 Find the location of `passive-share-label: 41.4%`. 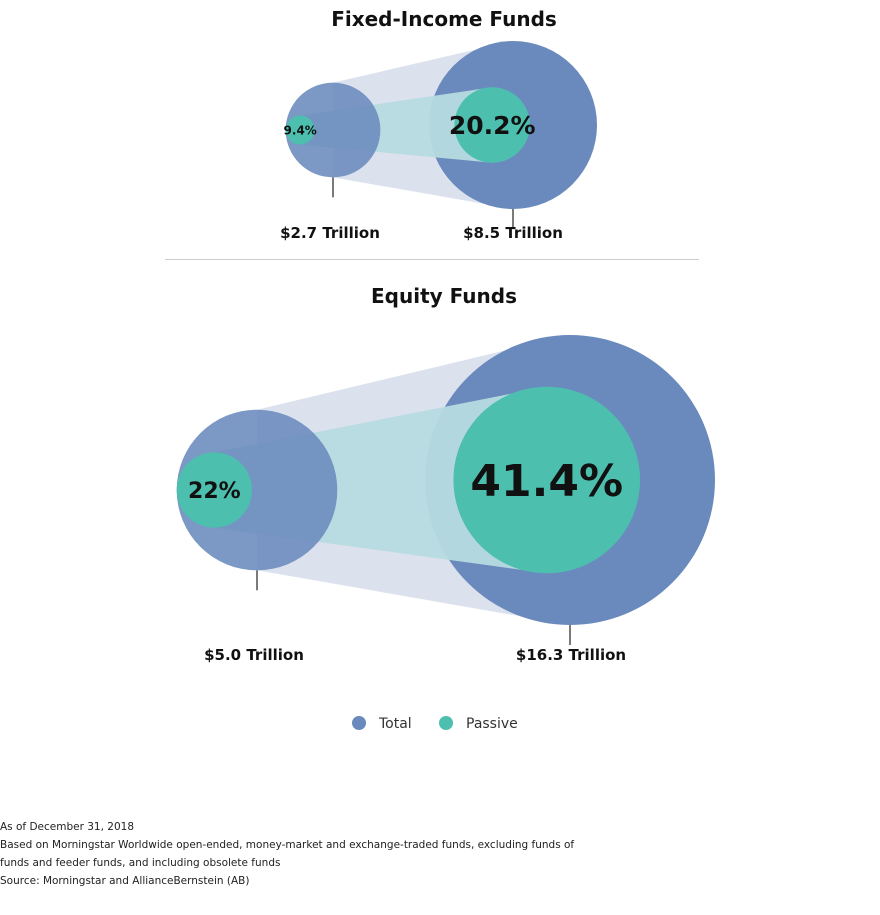

passive-share-label: 41.4% is located at coordinates (546, 481).